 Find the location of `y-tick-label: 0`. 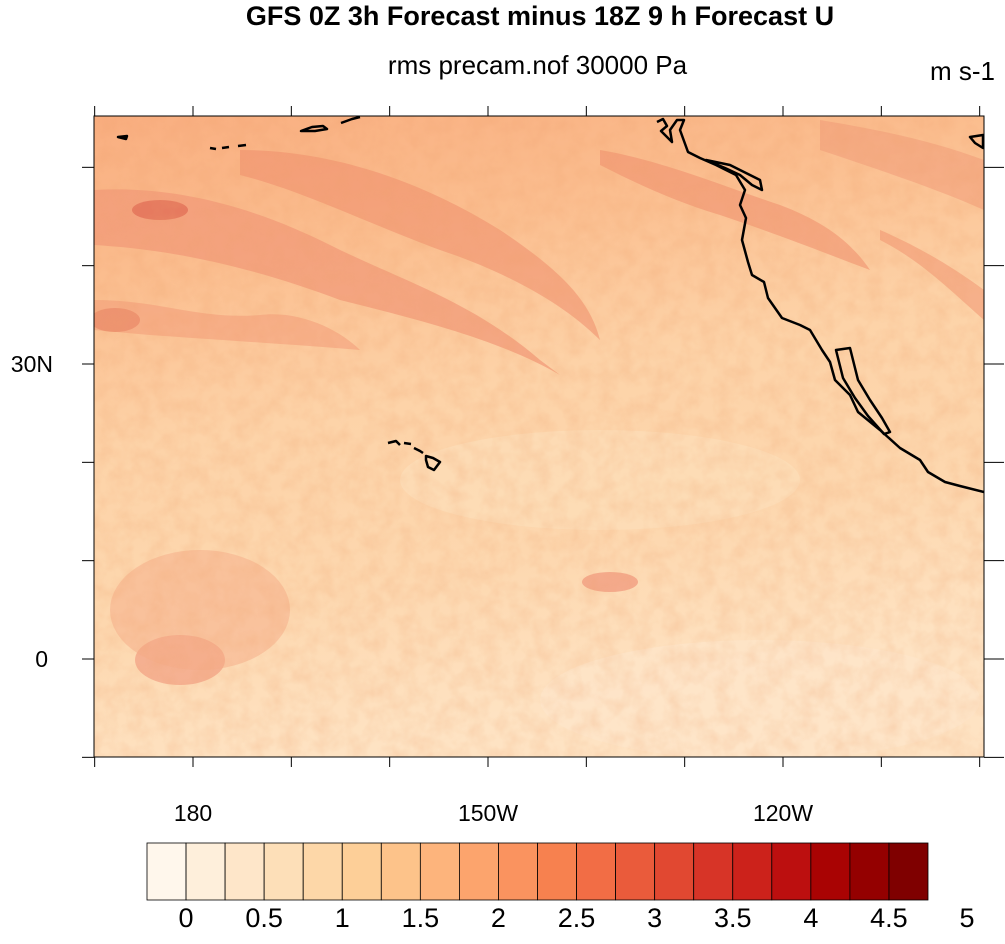

y-tick-label: 0 is located at coordinates (41, 659).